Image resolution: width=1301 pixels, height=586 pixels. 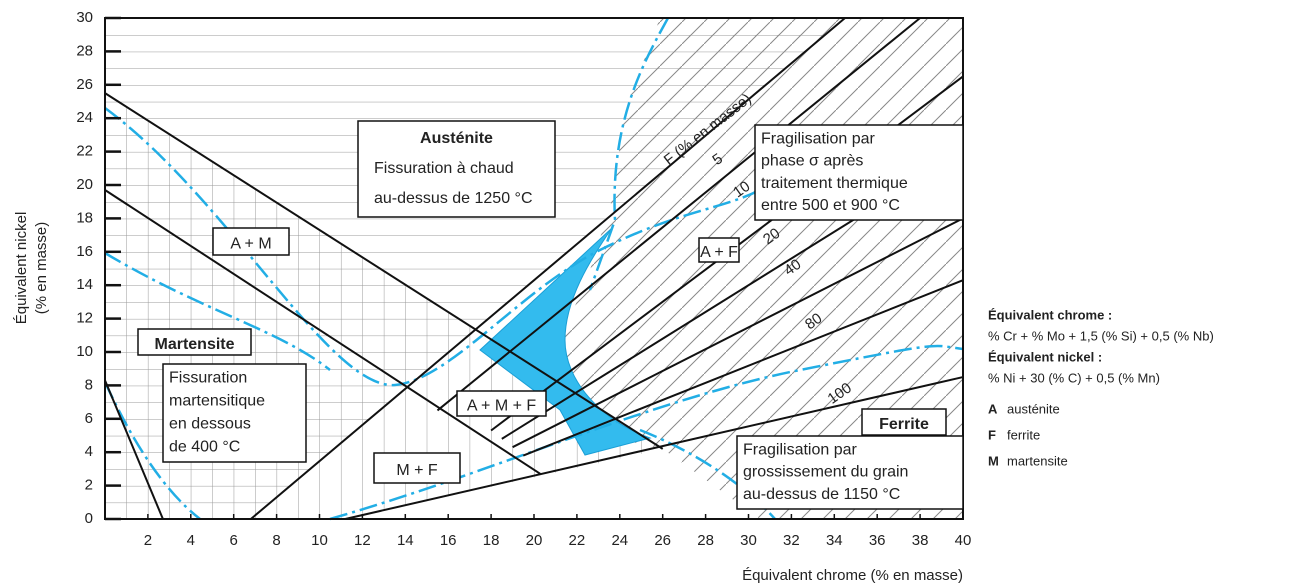 What do you see at coordinates (89, 518) in the screenshot?
I see `y-tick-label: 0` at bounding box center [89, 518].